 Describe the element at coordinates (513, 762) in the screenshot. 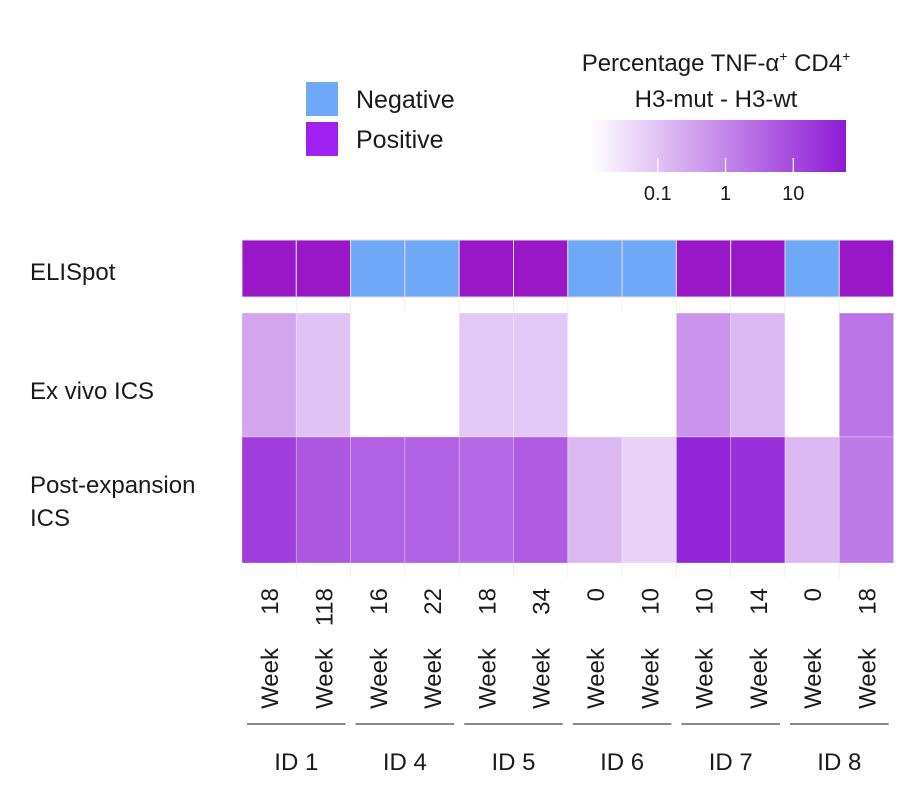

I see `group-label: ID 5` at that location.